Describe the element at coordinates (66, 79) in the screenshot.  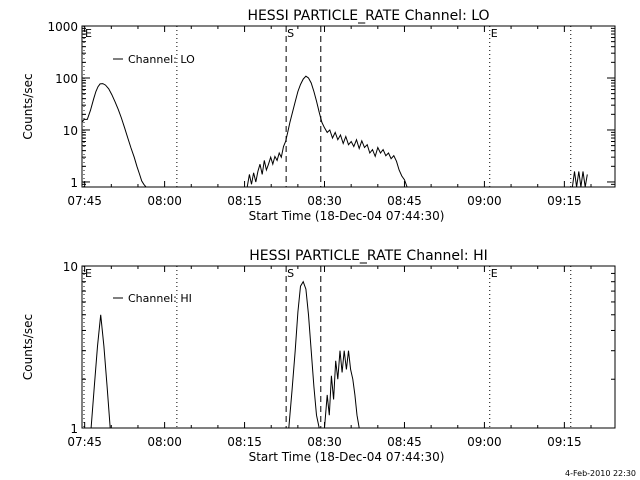
I see `y-tick-label: 100` at that location.